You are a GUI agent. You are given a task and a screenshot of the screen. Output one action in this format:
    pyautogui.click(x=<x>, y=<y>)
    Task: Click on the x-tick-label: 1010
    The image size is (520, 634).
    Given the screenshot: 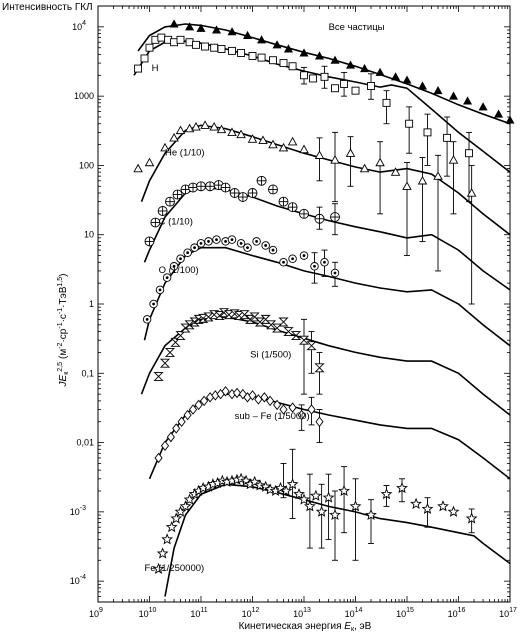 What is the action you would take?
    pyautogui.click(x=148, y=613)
    